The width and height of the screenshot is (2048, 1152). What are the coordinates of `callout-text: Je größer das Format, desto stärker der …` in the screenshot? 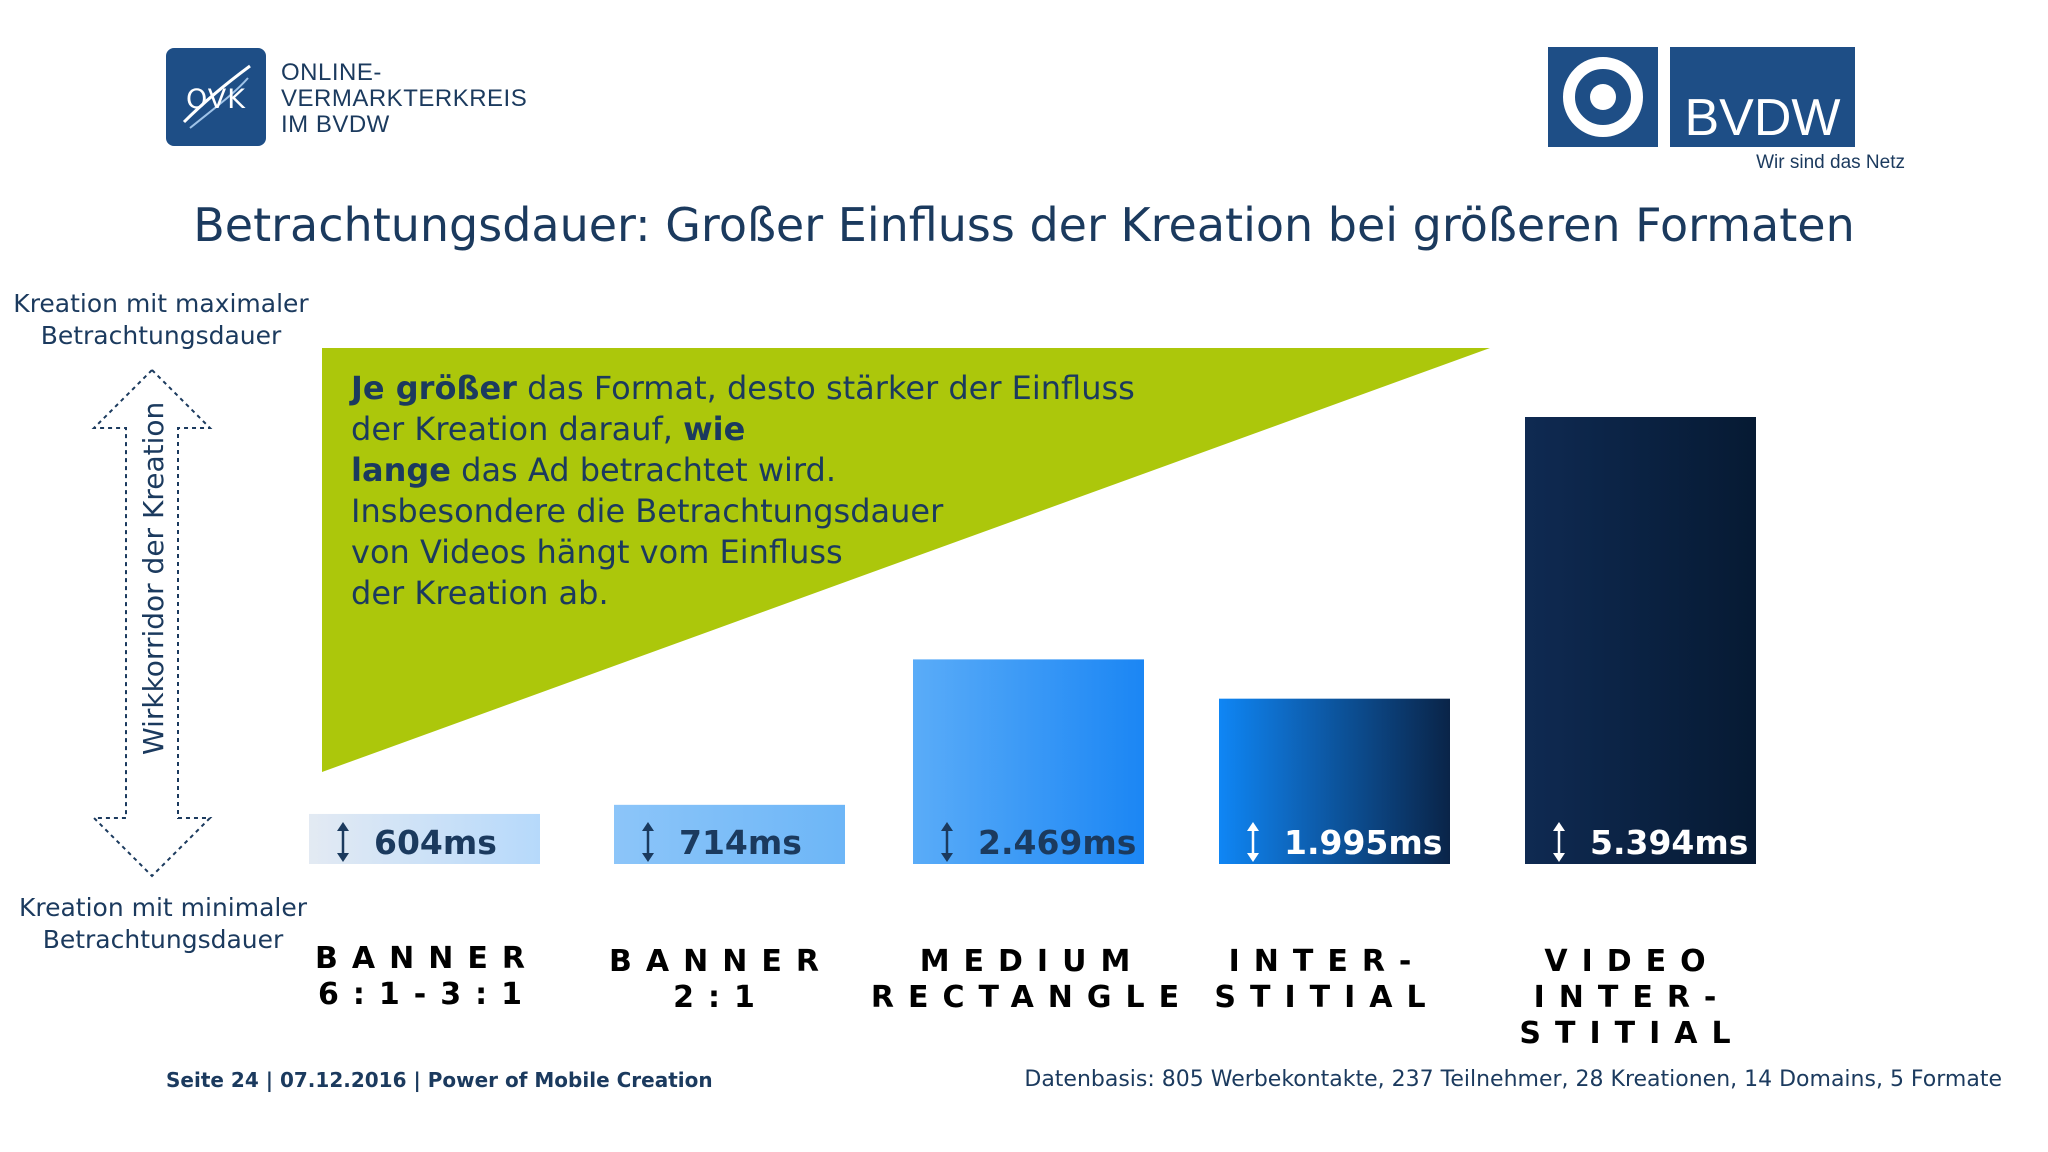 It's located at (821, 491).